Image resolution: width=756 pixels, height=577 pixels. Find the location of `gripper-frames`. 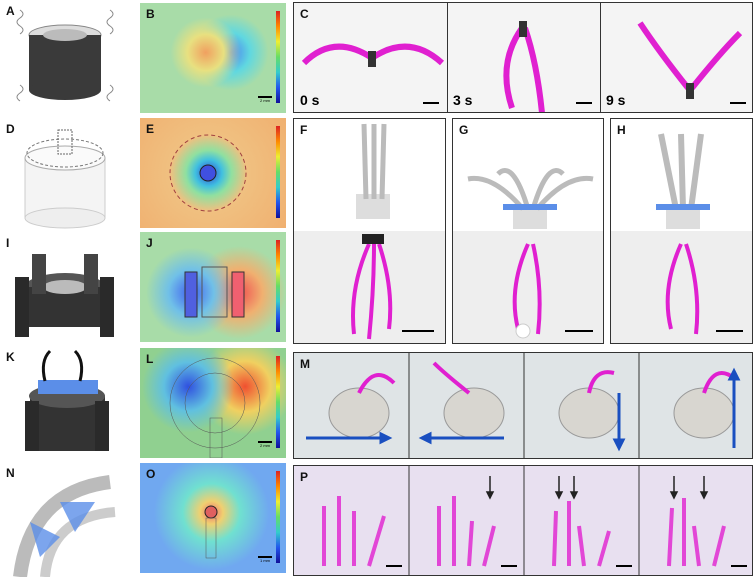

gripper-frames is located at coordinates (534, 520).